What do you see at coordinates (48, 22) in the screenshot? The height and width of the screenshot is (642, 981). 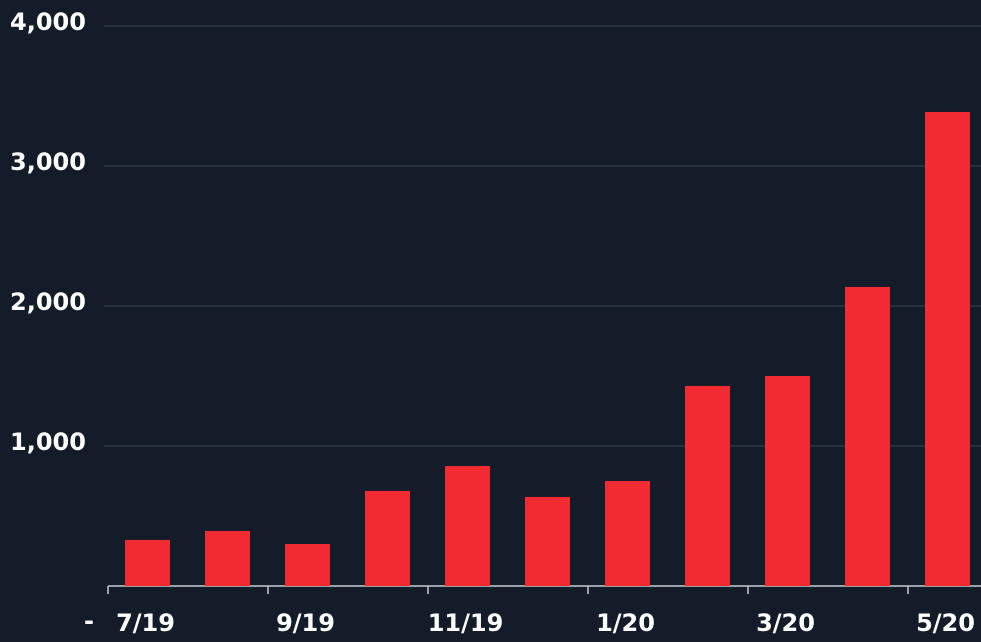 I see `y-tick-label: 4,000` at bounding box center [48, 22].